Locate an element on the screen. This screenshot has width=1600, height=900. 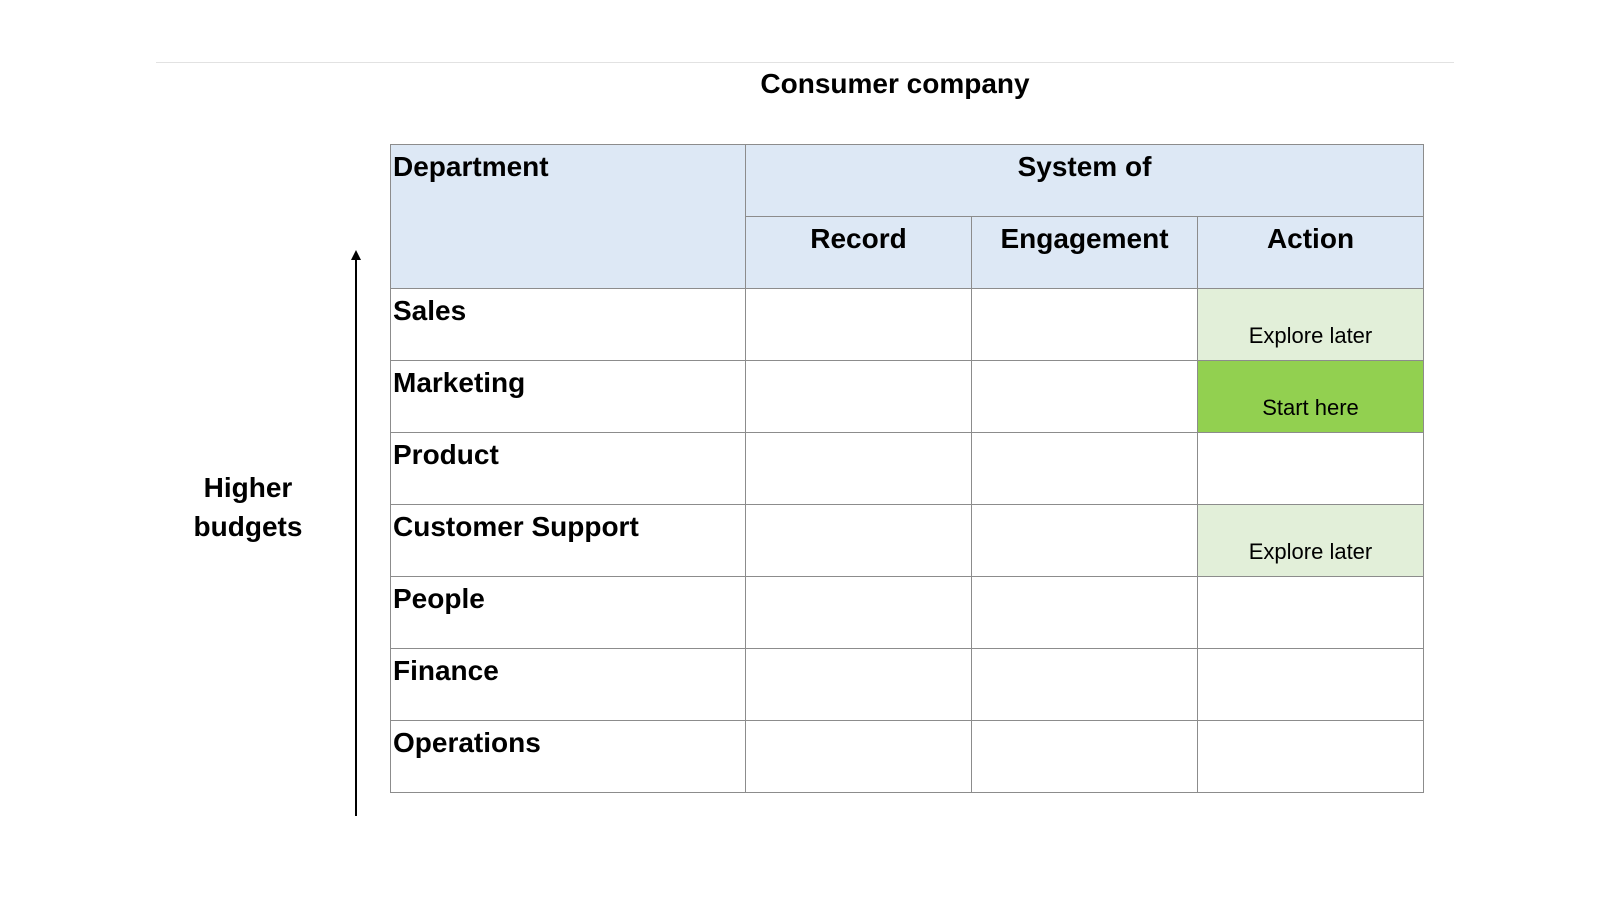
department-header: Department is located at coordinates (568, 216).